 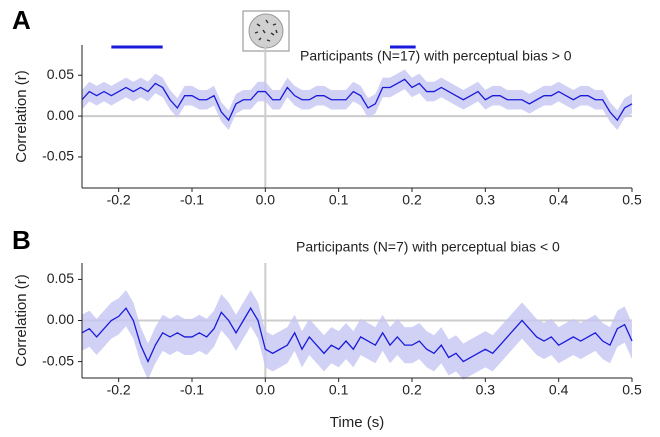 I want to click on stimulus-icon, so click(x=266, y=31).